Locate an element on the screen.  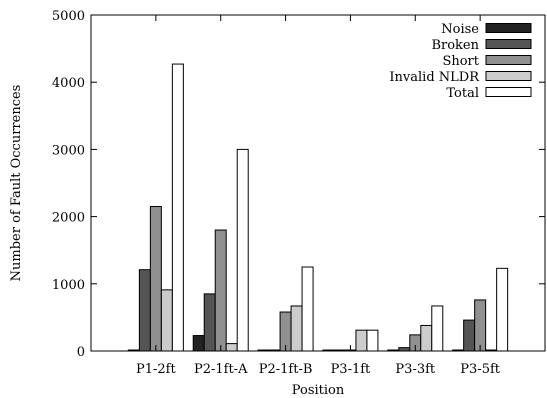
legend-label: Noise is located at coordinates (460, 29).